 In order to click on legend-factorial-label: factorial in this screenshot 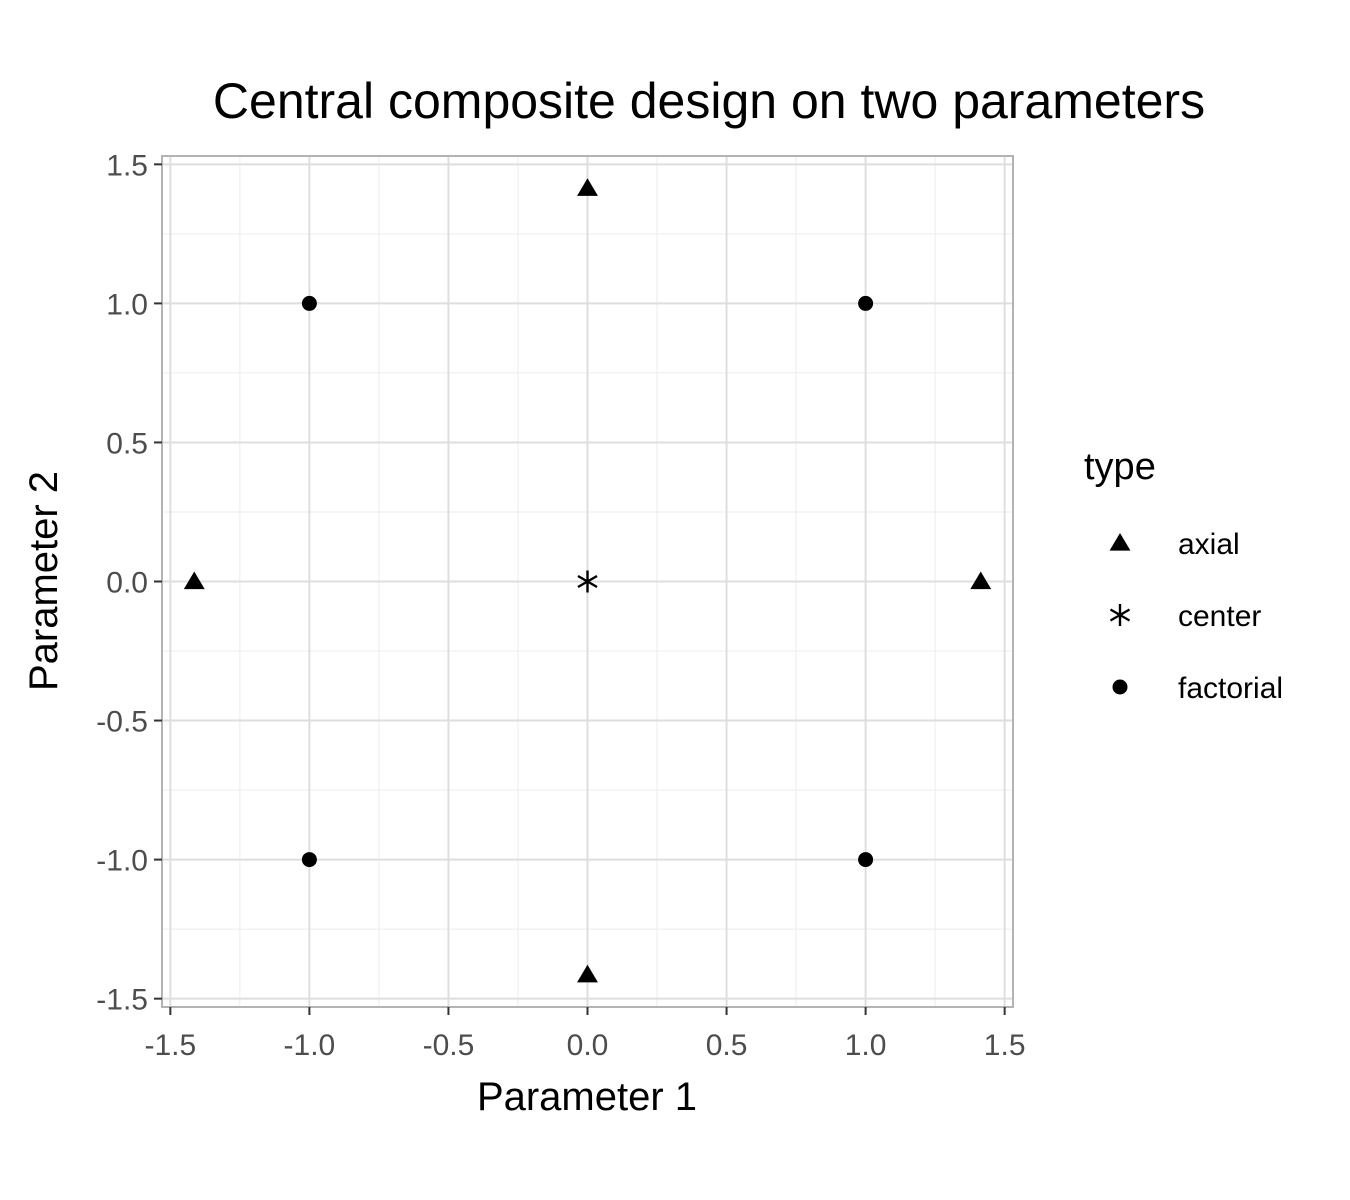, I will do `click(1230, 688)`.